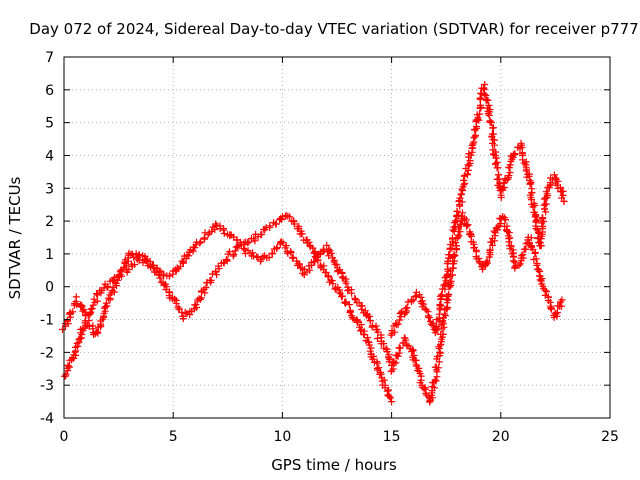 The height and width of the screenshot is (480, 640). What do you see at coordinates (64, 437) in the screenshot?
I see `x-tick-label: 0` at bounding box center [64, 437].